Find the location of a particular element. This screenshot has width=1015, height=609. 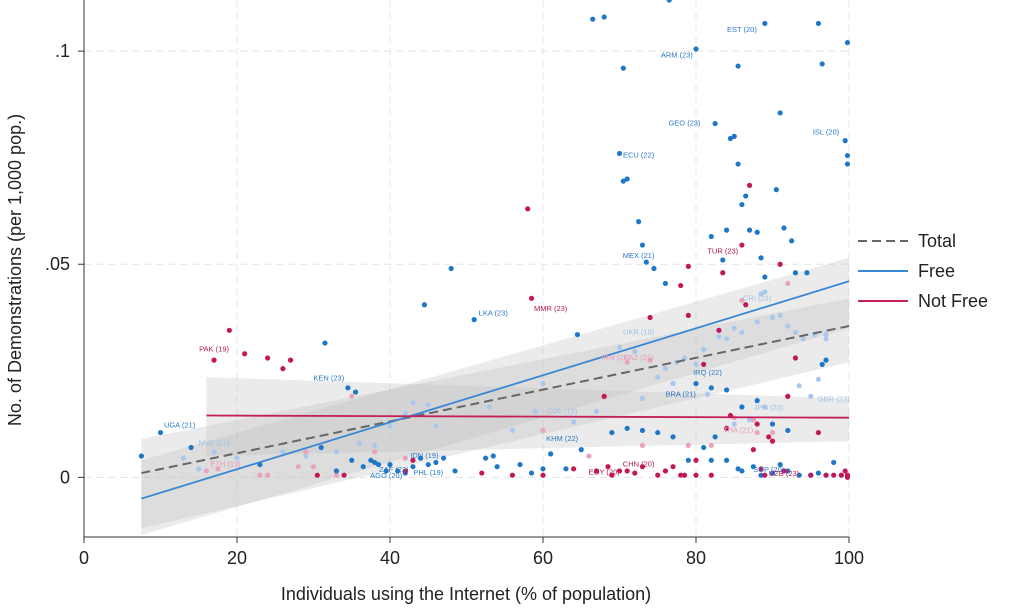

point-label: KEN (23) is located at coordinates (328, 378).